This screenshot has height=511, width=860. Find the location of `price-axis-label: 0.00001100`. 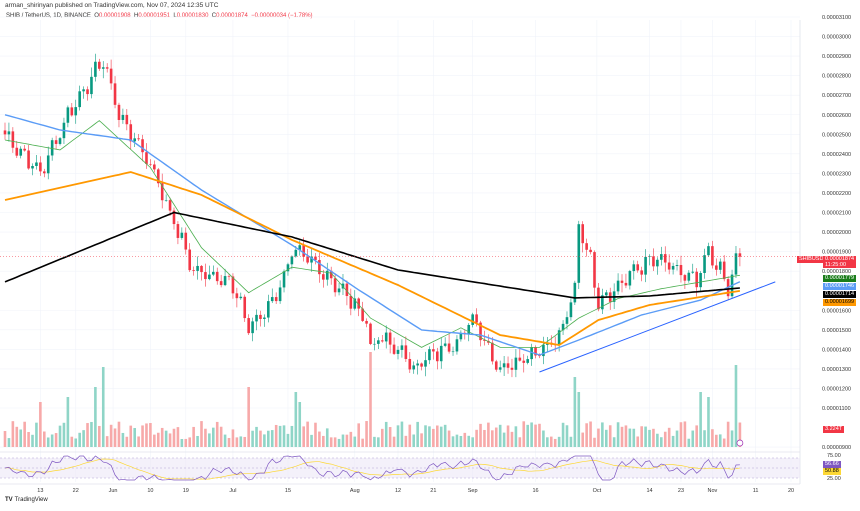

price-axis-label: 0.00001100 is located at coordinates (836, 409).